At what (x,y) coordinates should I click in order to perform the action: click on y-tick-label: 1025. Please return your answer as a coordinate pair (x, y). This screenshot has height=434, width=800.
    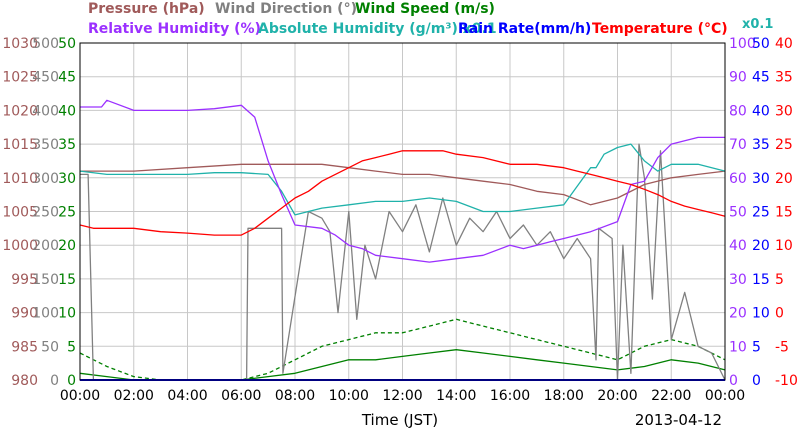
    Looking at the image, I should click on (20, 78).